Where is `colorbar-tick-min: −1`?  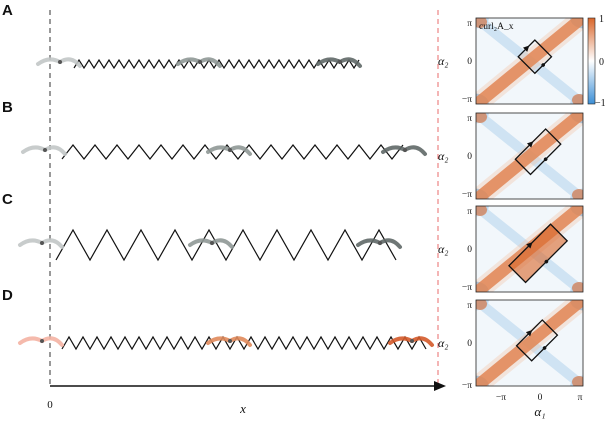
colorbar-tick-min: −1 is located at coordinates (600, 103).